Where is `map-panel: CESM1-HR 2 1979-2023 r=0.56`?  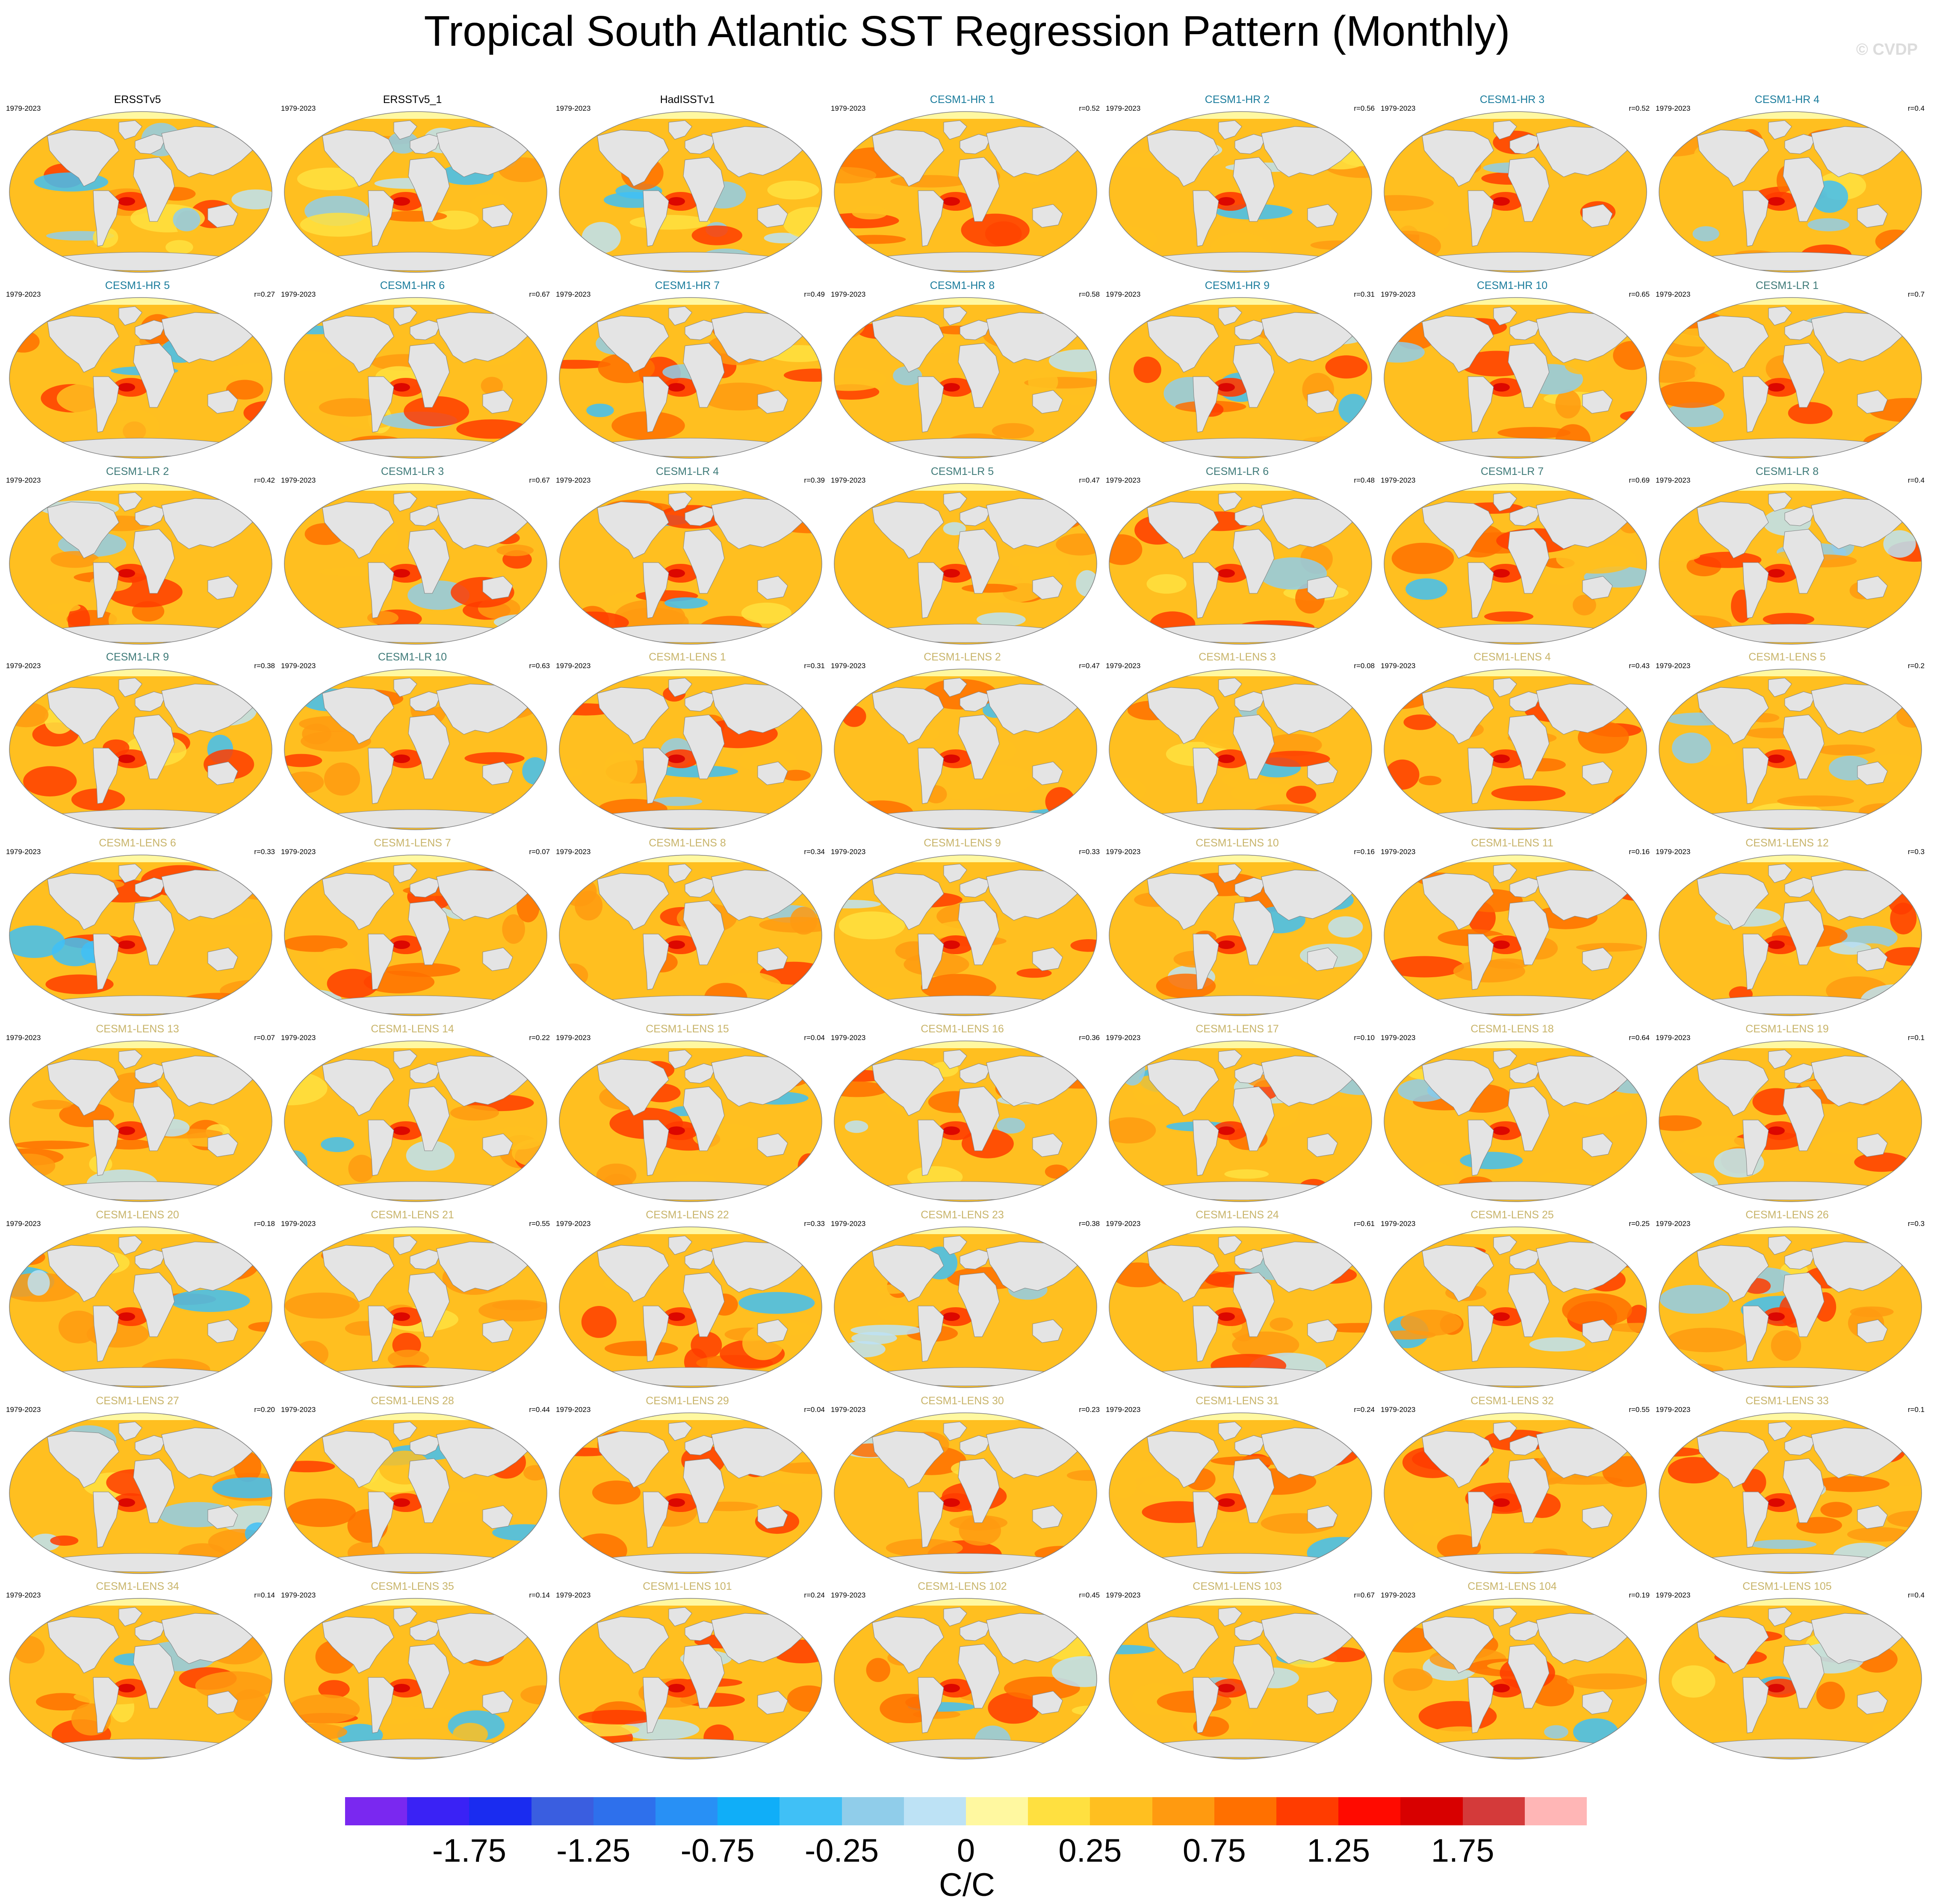 map-panel: CESM1-HR 2 1979-2023 r=0.56 is located at coordinates (1237, 186).